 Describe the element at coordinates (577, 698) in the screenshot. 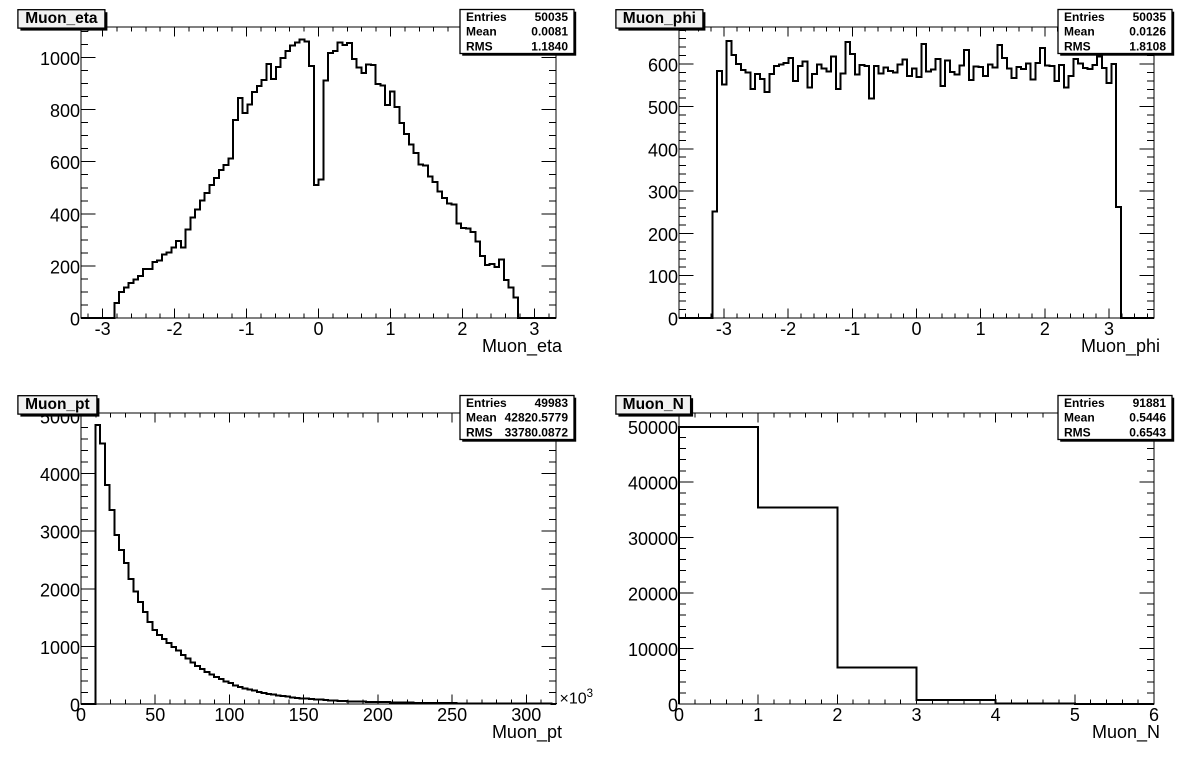

I see `svg-text: ×10³` at that location.